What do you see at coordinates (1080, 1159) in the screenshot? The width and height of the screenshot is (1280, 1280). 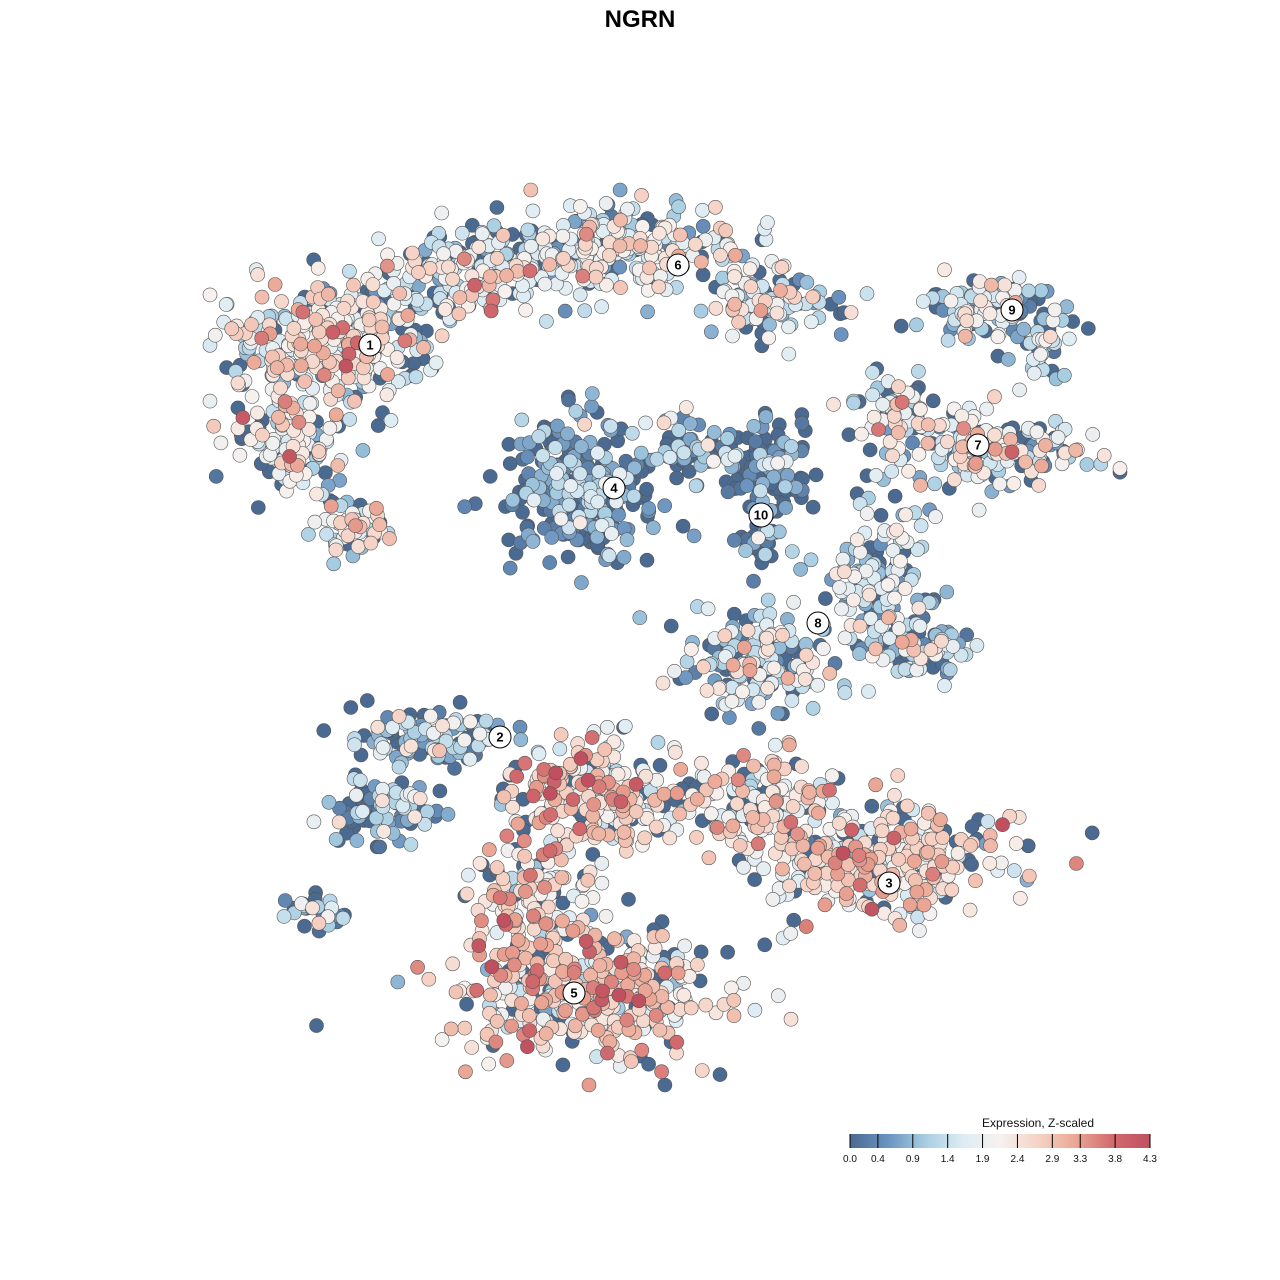 I see `colorbar-tick-label: 3.3` at bounding box center [1080, 1159].